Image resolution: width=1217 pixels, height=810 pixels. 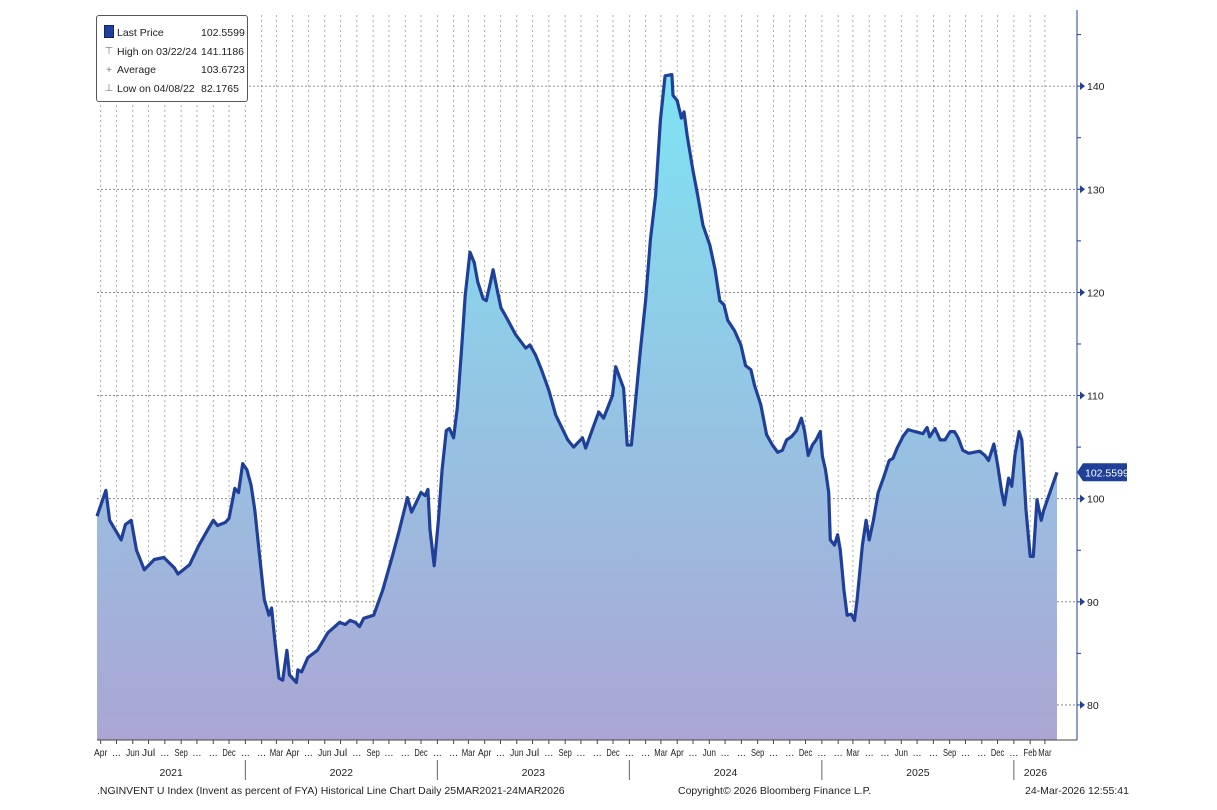 What do you see at coordinates (342, 773) in the screenshot?
I see `year-label: 2022` at bounding box center [342, 773].